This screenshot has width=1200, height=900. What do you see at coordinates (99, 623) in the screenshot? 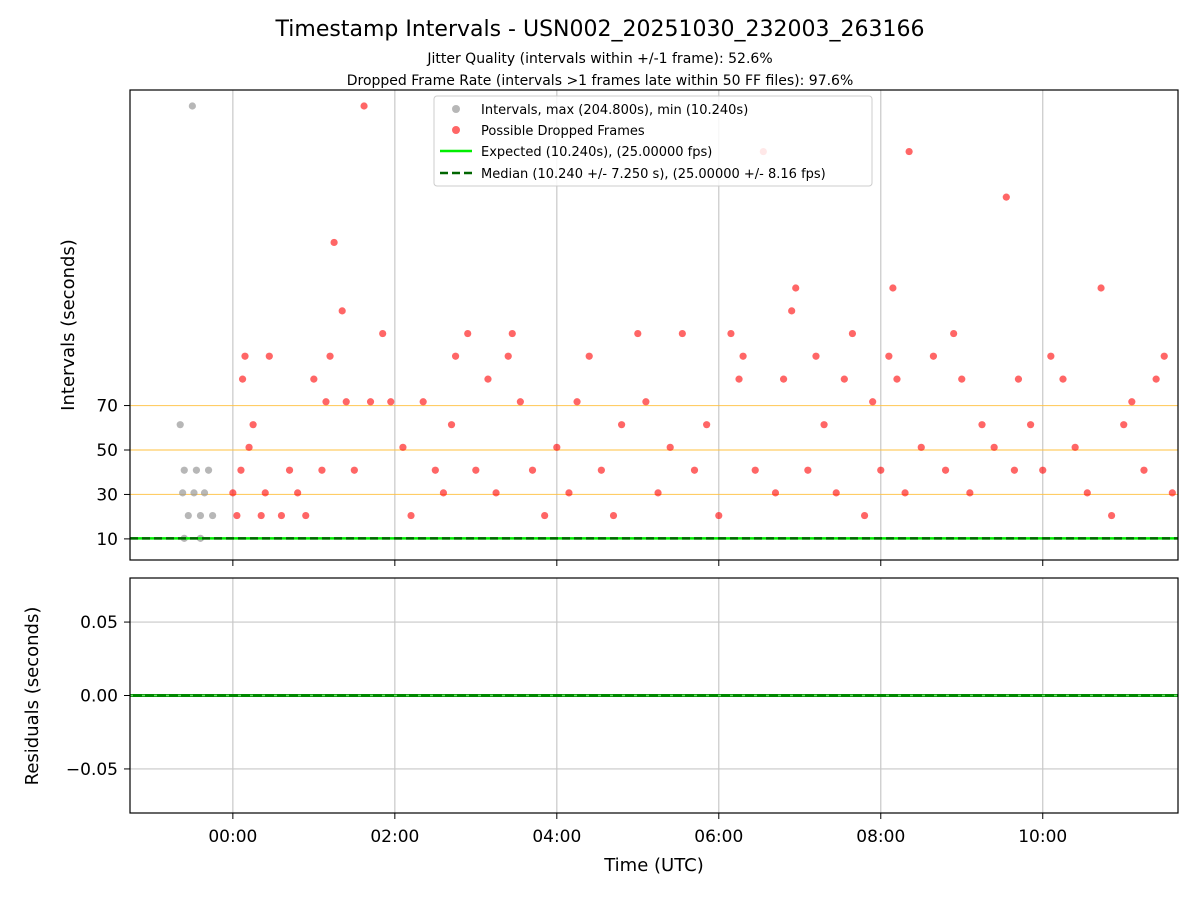
I see `residuals-y-tick-label: 0.05` at bounding box center [99, 623].